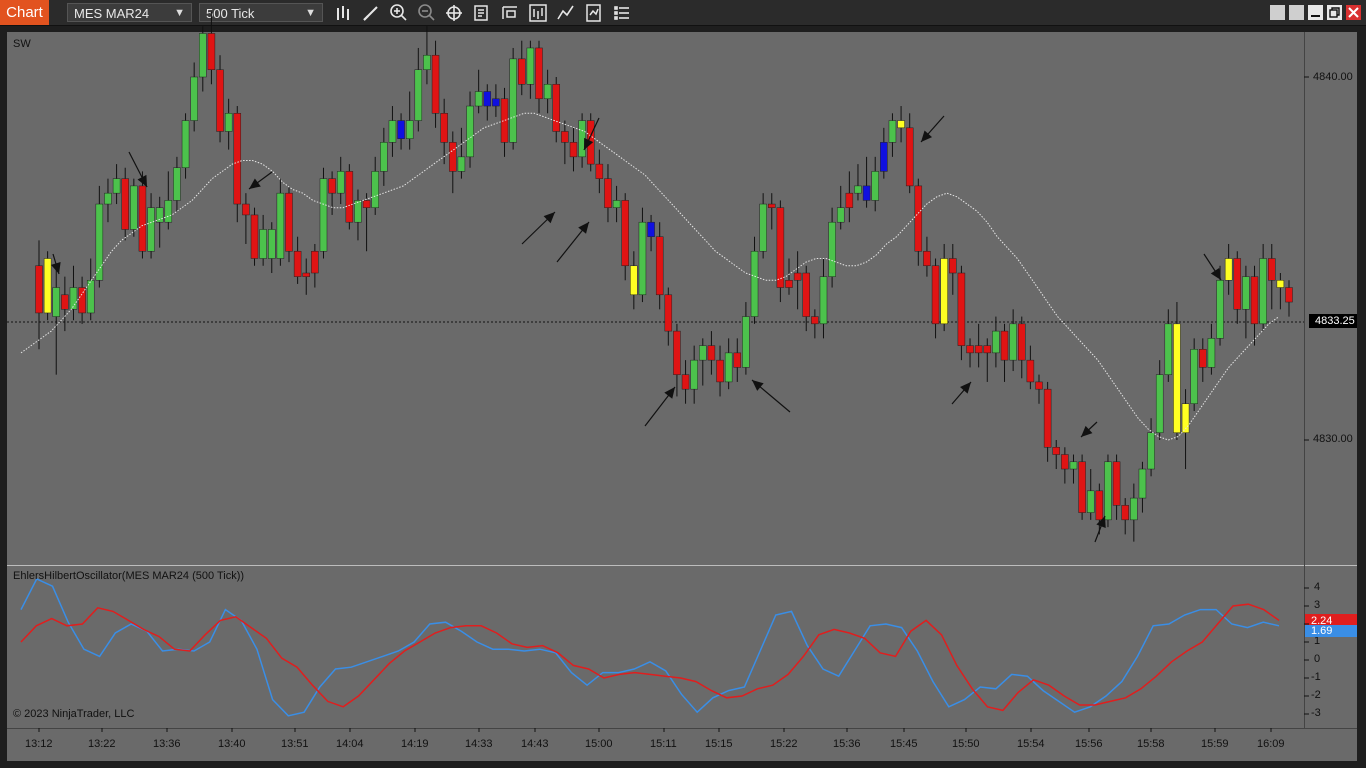  What do you see at coordinates (663, 744) in the screenshot?
I see `time-tick-label: 15:11` at bounding box center [663, 744].